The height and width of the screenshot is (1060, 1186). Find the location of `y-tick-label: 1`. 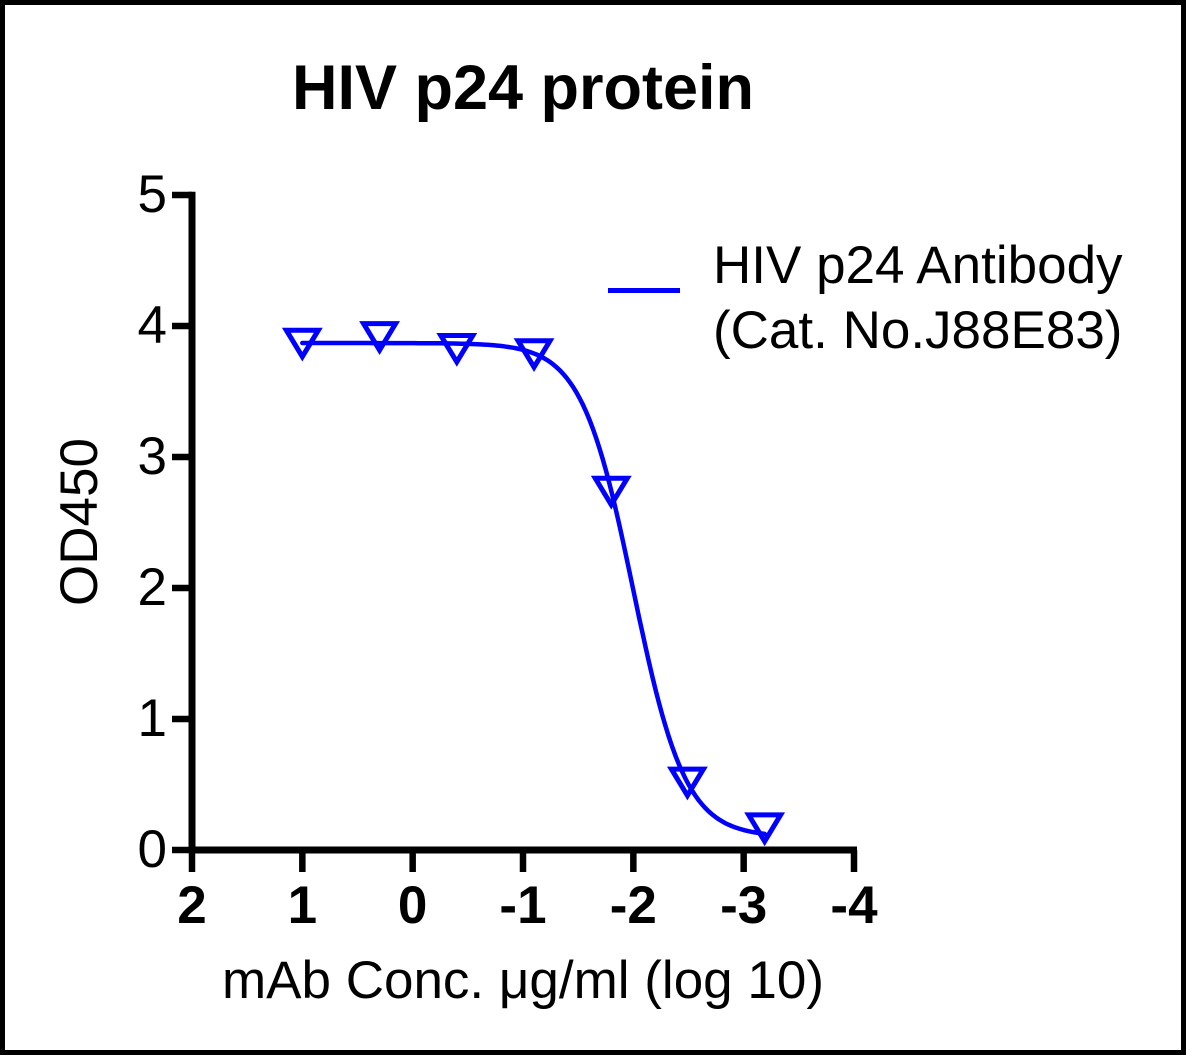

y-tick-label: 1 is located at coordinates (152, 718).